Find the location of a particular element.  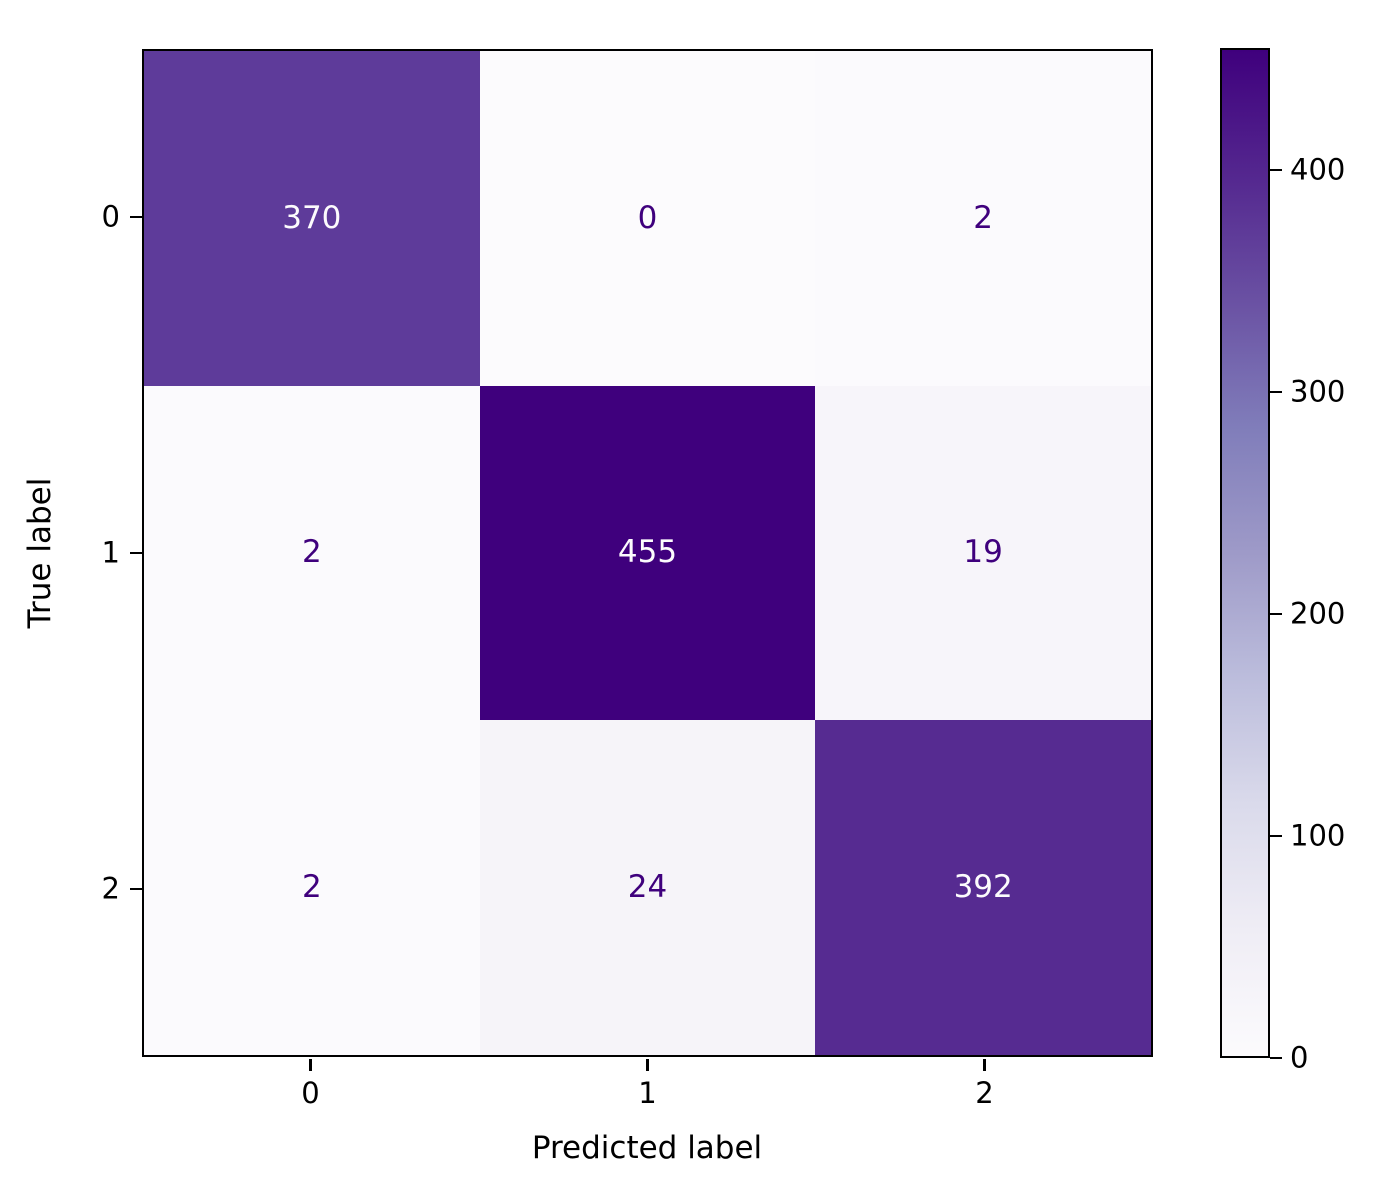

x-tick-label-1: 1 is located at coordinates (647, 1093).